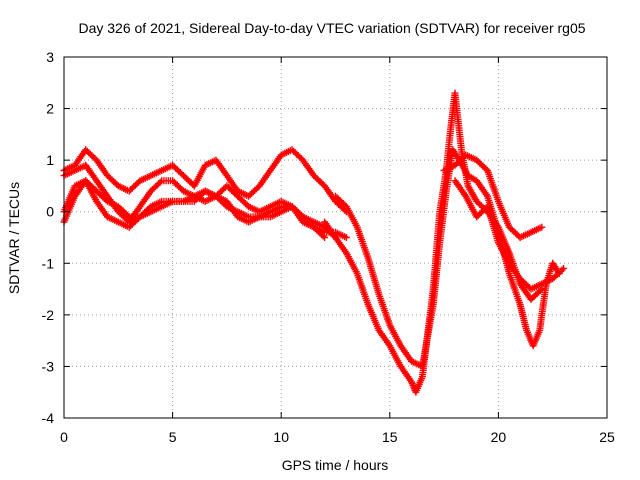 This screenshot has height=480, width=640. I want to click on y-tick-label: -1, so click(48, 263).